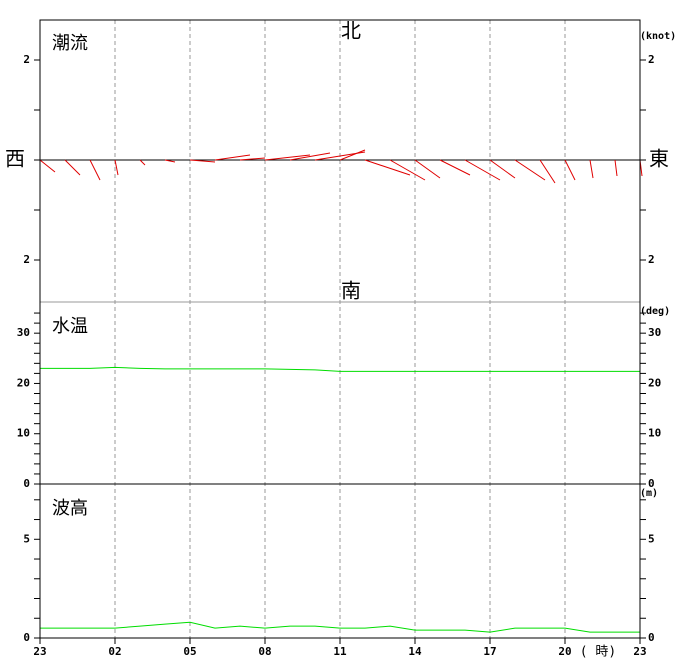  What do you see at coordinates (70, 508) in the screenshot?
I see `panel-title: 波高` at bounding box center [70, 508].